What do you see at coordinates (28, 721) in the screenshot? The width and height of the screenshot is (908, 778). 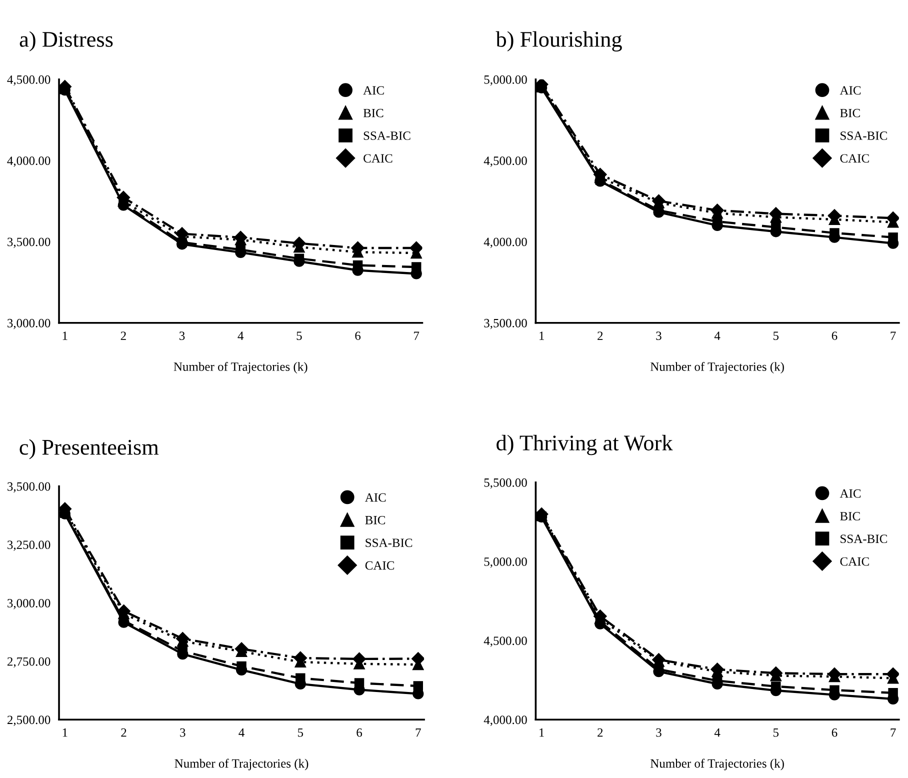 I see `y-tick-label: 2,500.00` at bounding box center [28, 721].